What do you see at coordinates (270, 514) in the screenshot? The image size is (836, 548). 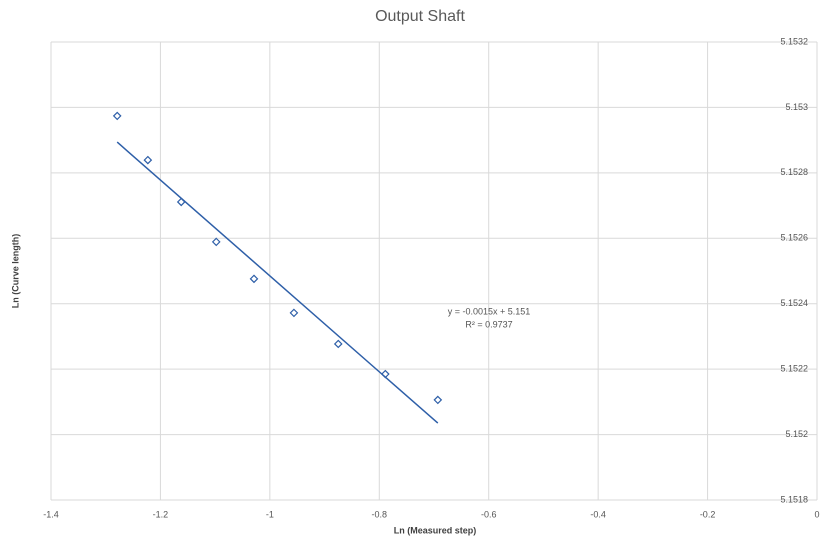 I see `x-tick-label: -1` at bounding box center [270, 514].